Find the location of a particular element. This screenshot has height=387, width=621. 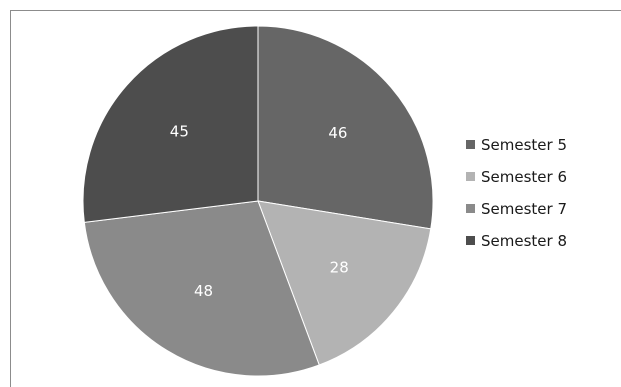

legend-label-semester-6: Semester 6 is located at coordinates (524, 177).